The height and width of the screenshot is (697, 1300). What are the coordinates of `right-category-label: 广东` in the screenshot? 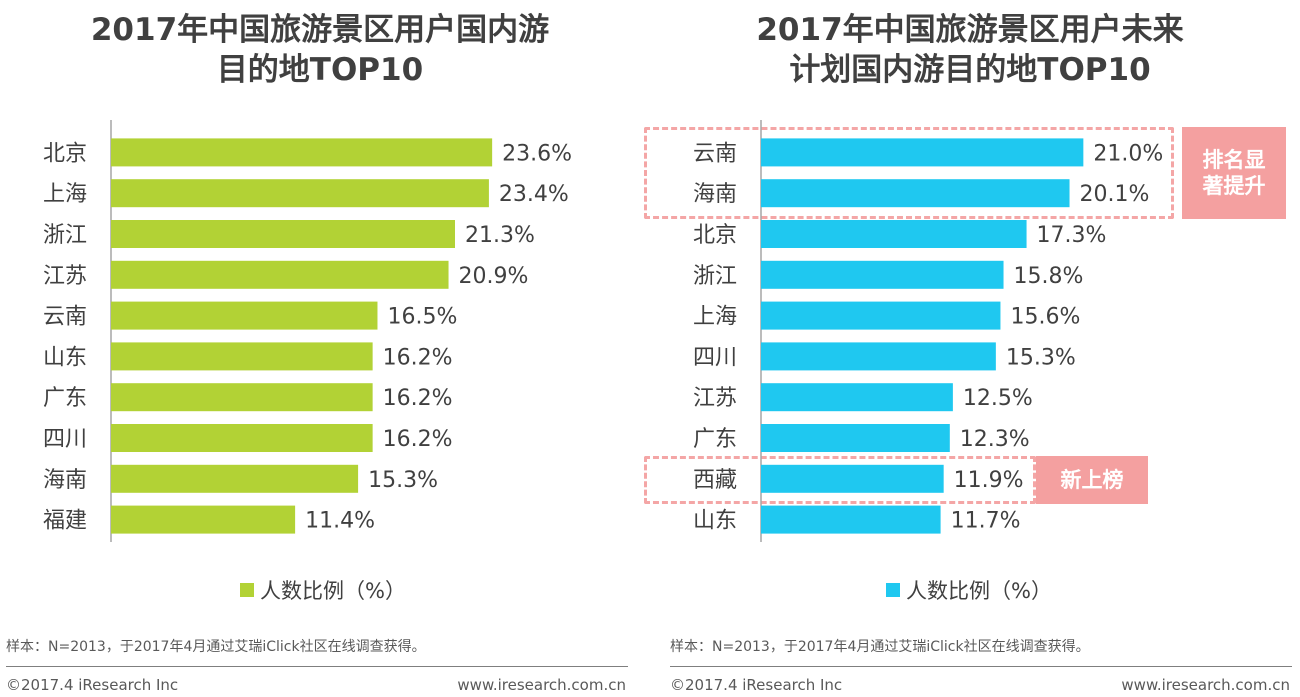 It's located at (715, 439).